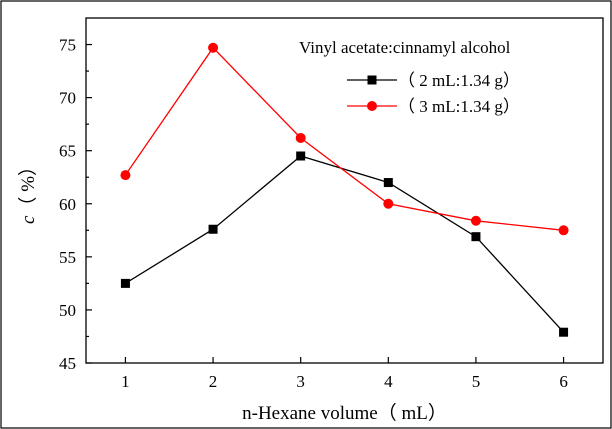  What do you see at coordinates (67, 98) in the screenshot?
I see `y-tick-label: 70` at bounding box center [67, 98].